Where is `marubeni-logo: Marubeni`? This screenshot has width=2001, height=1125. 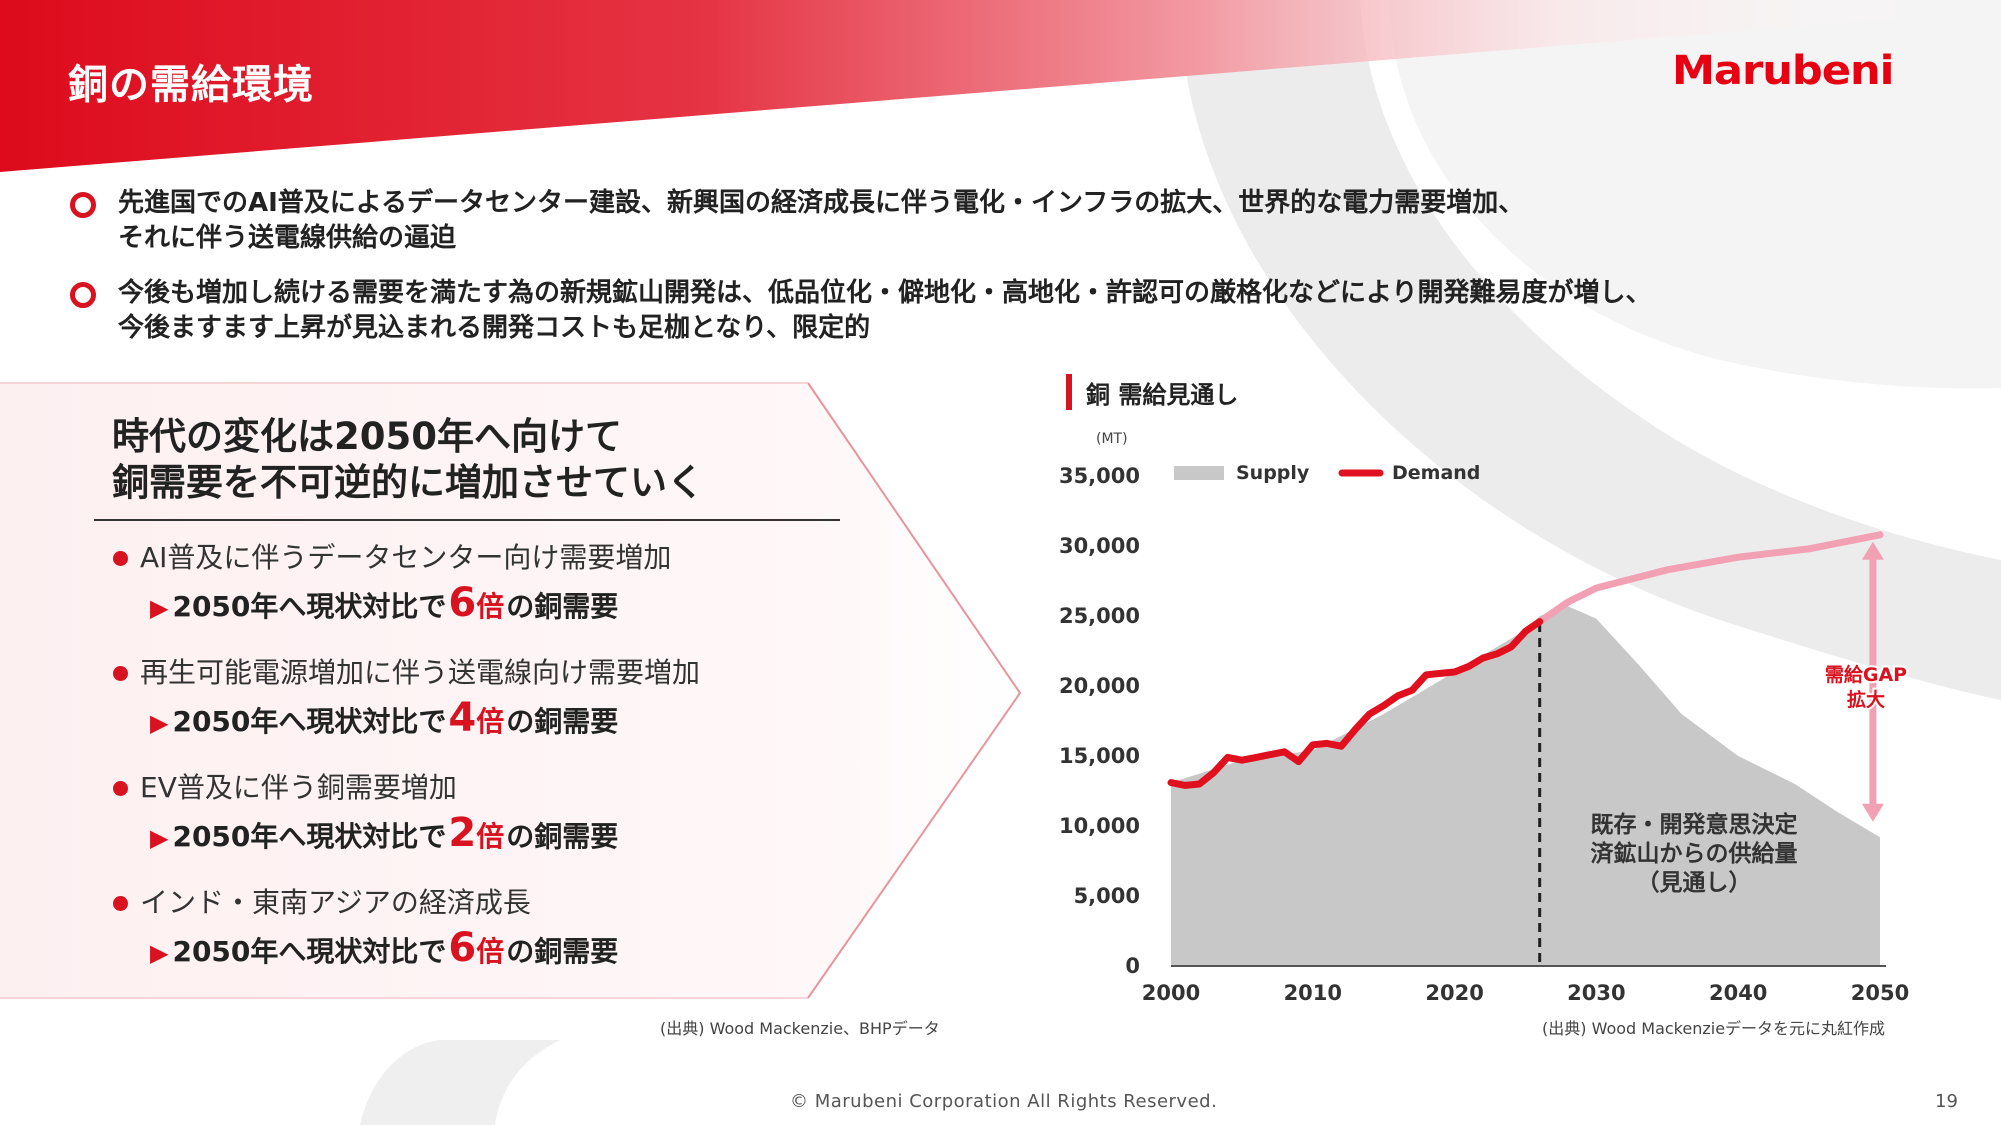 marubeni-logo: Marubeni is located at coordinates (1783, 71).